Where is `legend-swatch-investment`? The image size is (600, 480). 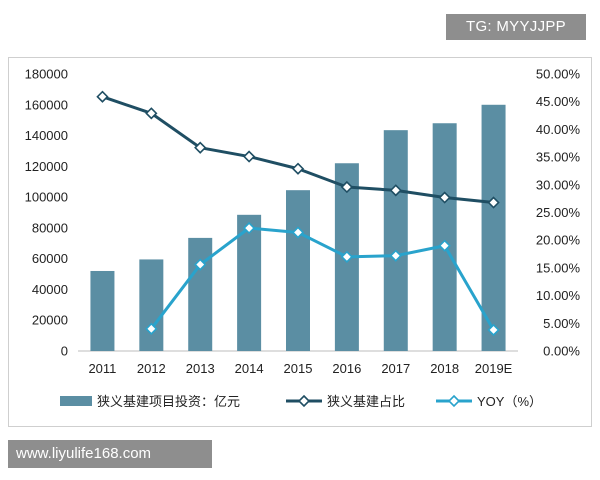
legend-swatch-investment is located at coordinates (76, 401).